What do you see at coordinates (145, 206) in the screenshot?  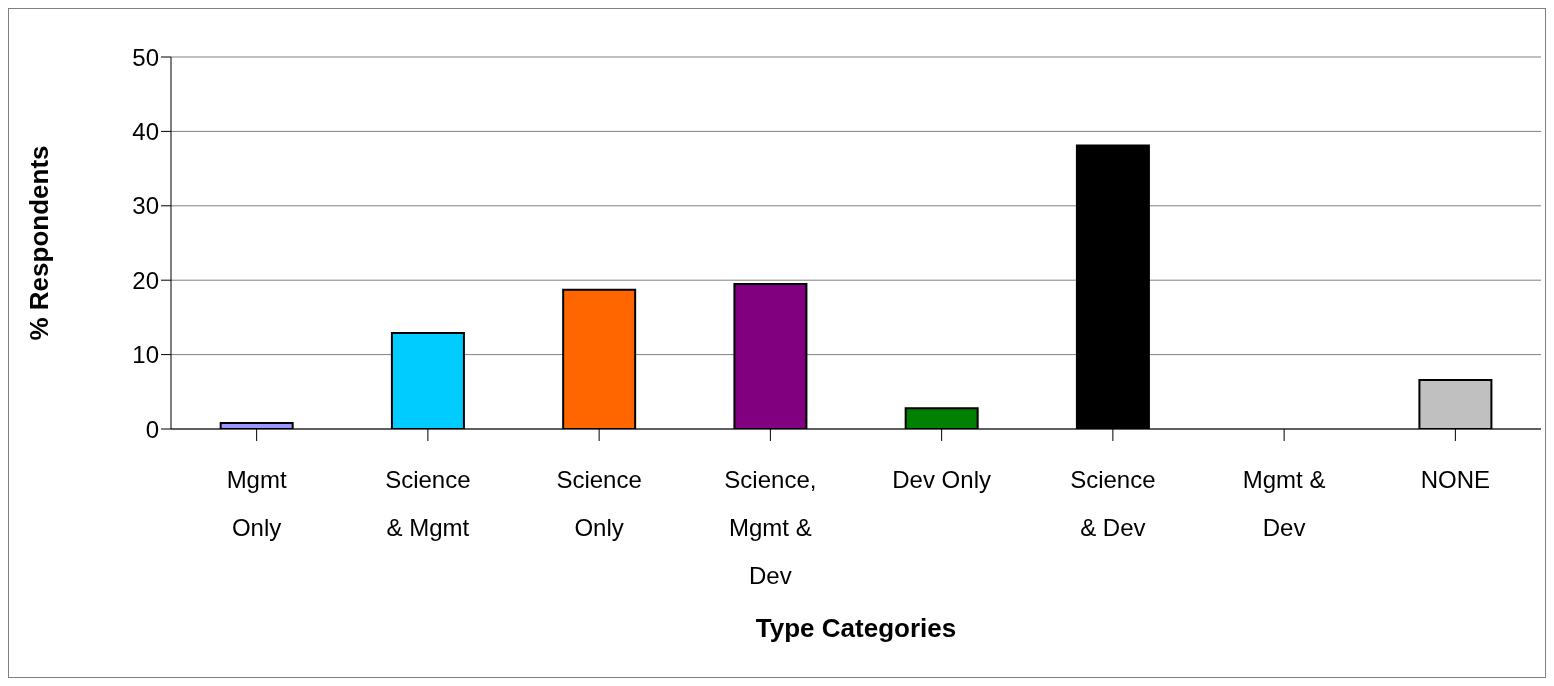 I see `y-tick-label: 30` at bounding box center [145, 206].